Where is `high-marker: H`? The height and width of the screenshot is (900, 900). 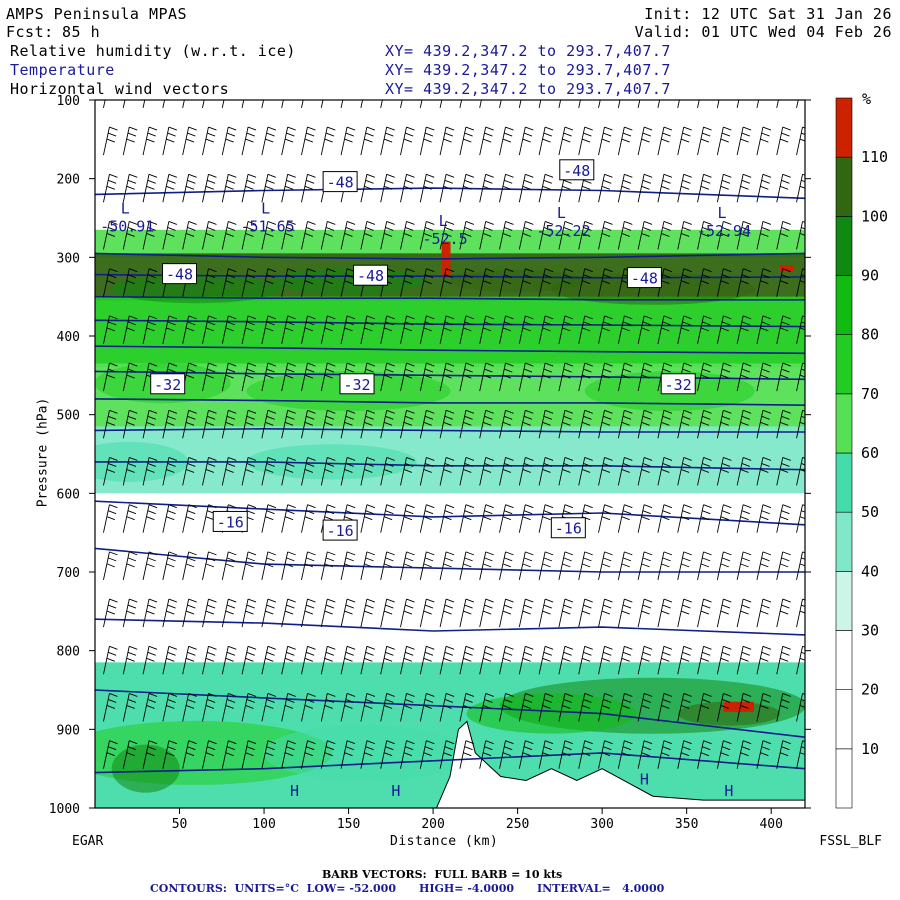
high-marker: H is located at coordinates (728, 791).